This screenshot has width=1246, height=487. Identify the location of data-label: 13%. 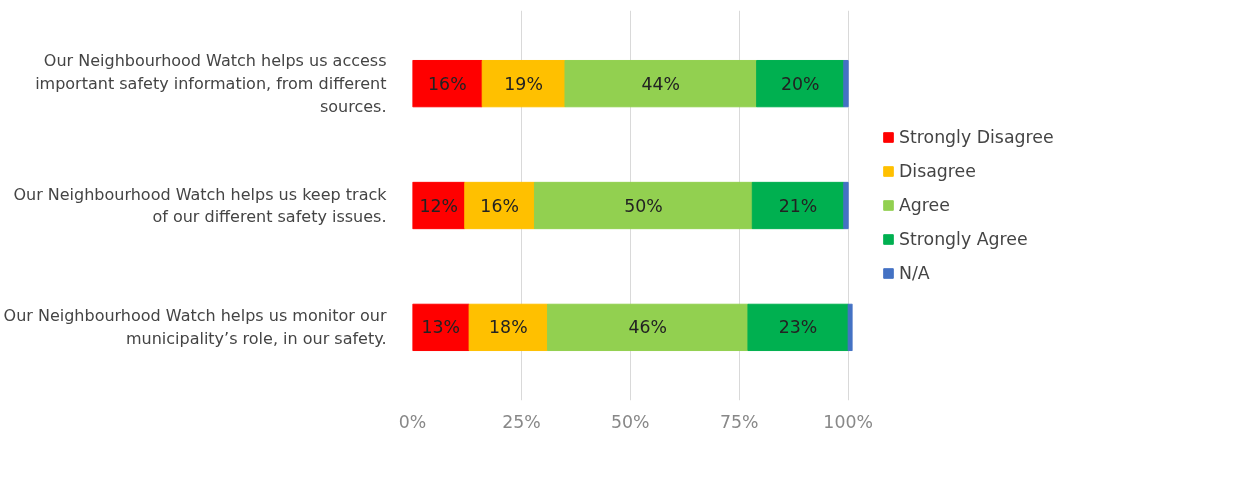
(441, 327).